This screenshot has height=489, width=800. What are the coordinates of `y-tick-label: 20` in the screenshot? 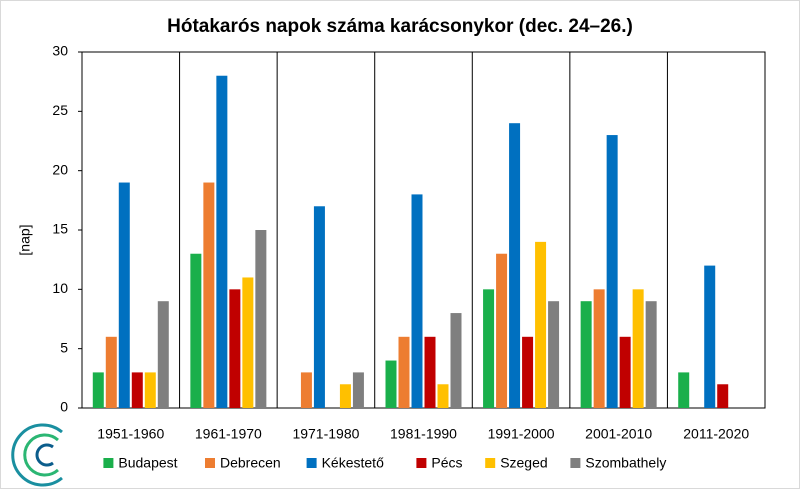 It's located at (60, 169).